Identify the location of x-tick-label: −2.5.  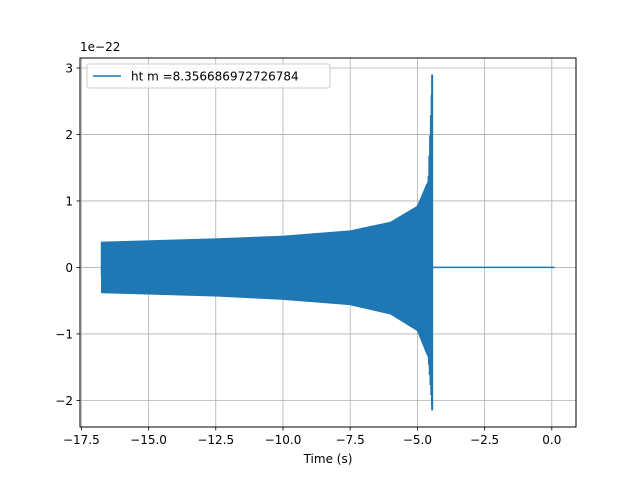
(484, 440).